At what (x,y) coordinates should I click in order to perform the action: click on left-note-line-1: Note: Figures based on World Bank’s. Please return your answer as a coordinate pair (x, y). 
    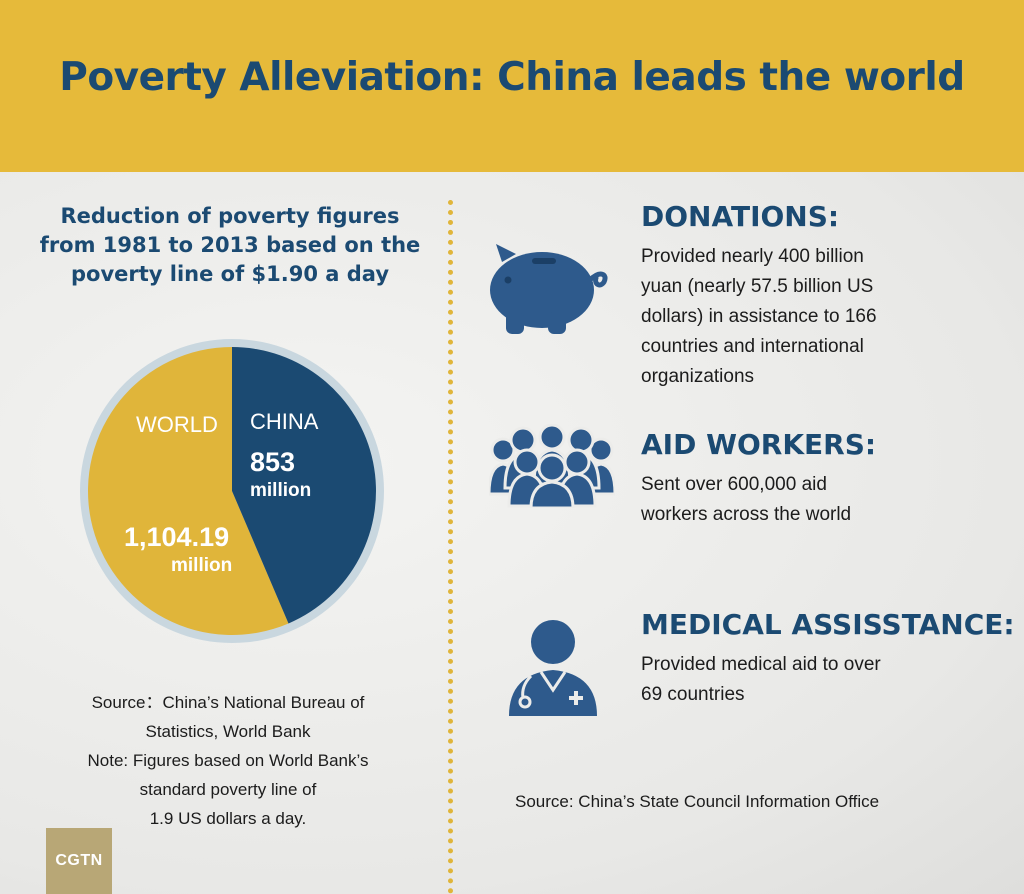
    Looking at the image, I should click on (228, 760).